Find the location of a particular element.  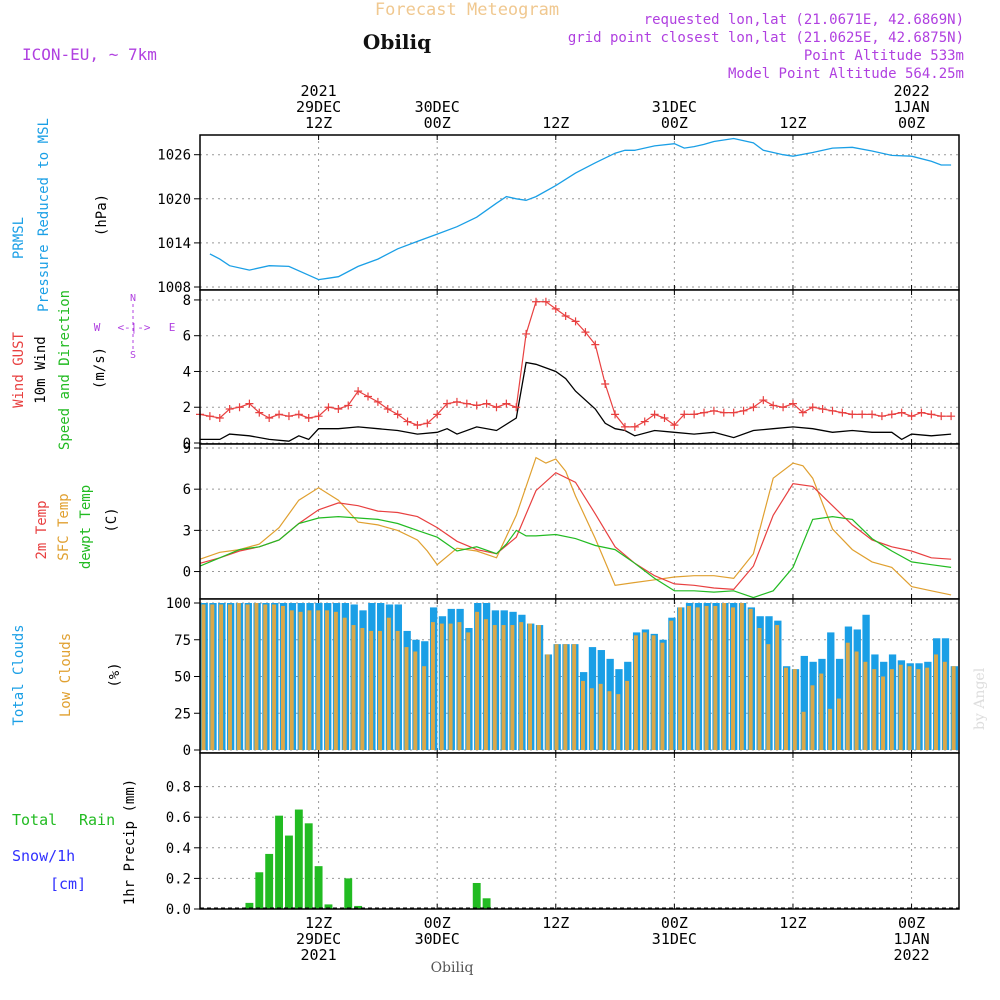

bottom-axis-label: 1JAN is located at coordinates (912, 939).